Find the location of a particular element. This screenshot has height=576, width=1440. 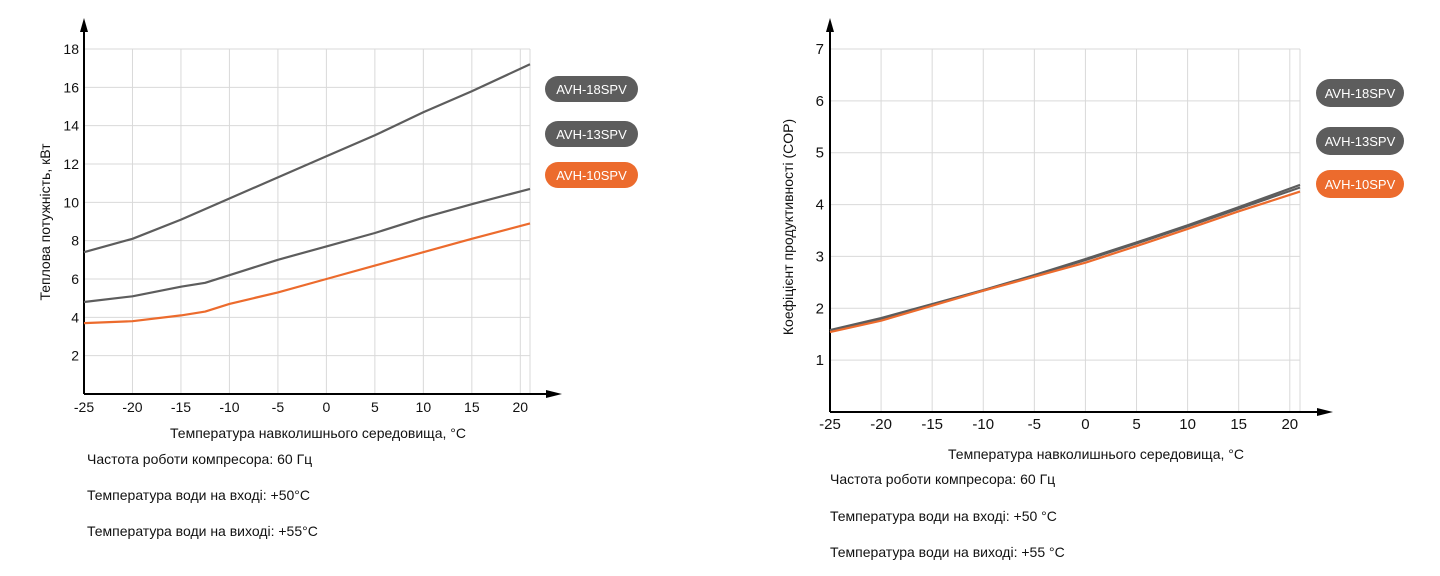

y-tick-label: 14 is located at coordinates (71, 126).